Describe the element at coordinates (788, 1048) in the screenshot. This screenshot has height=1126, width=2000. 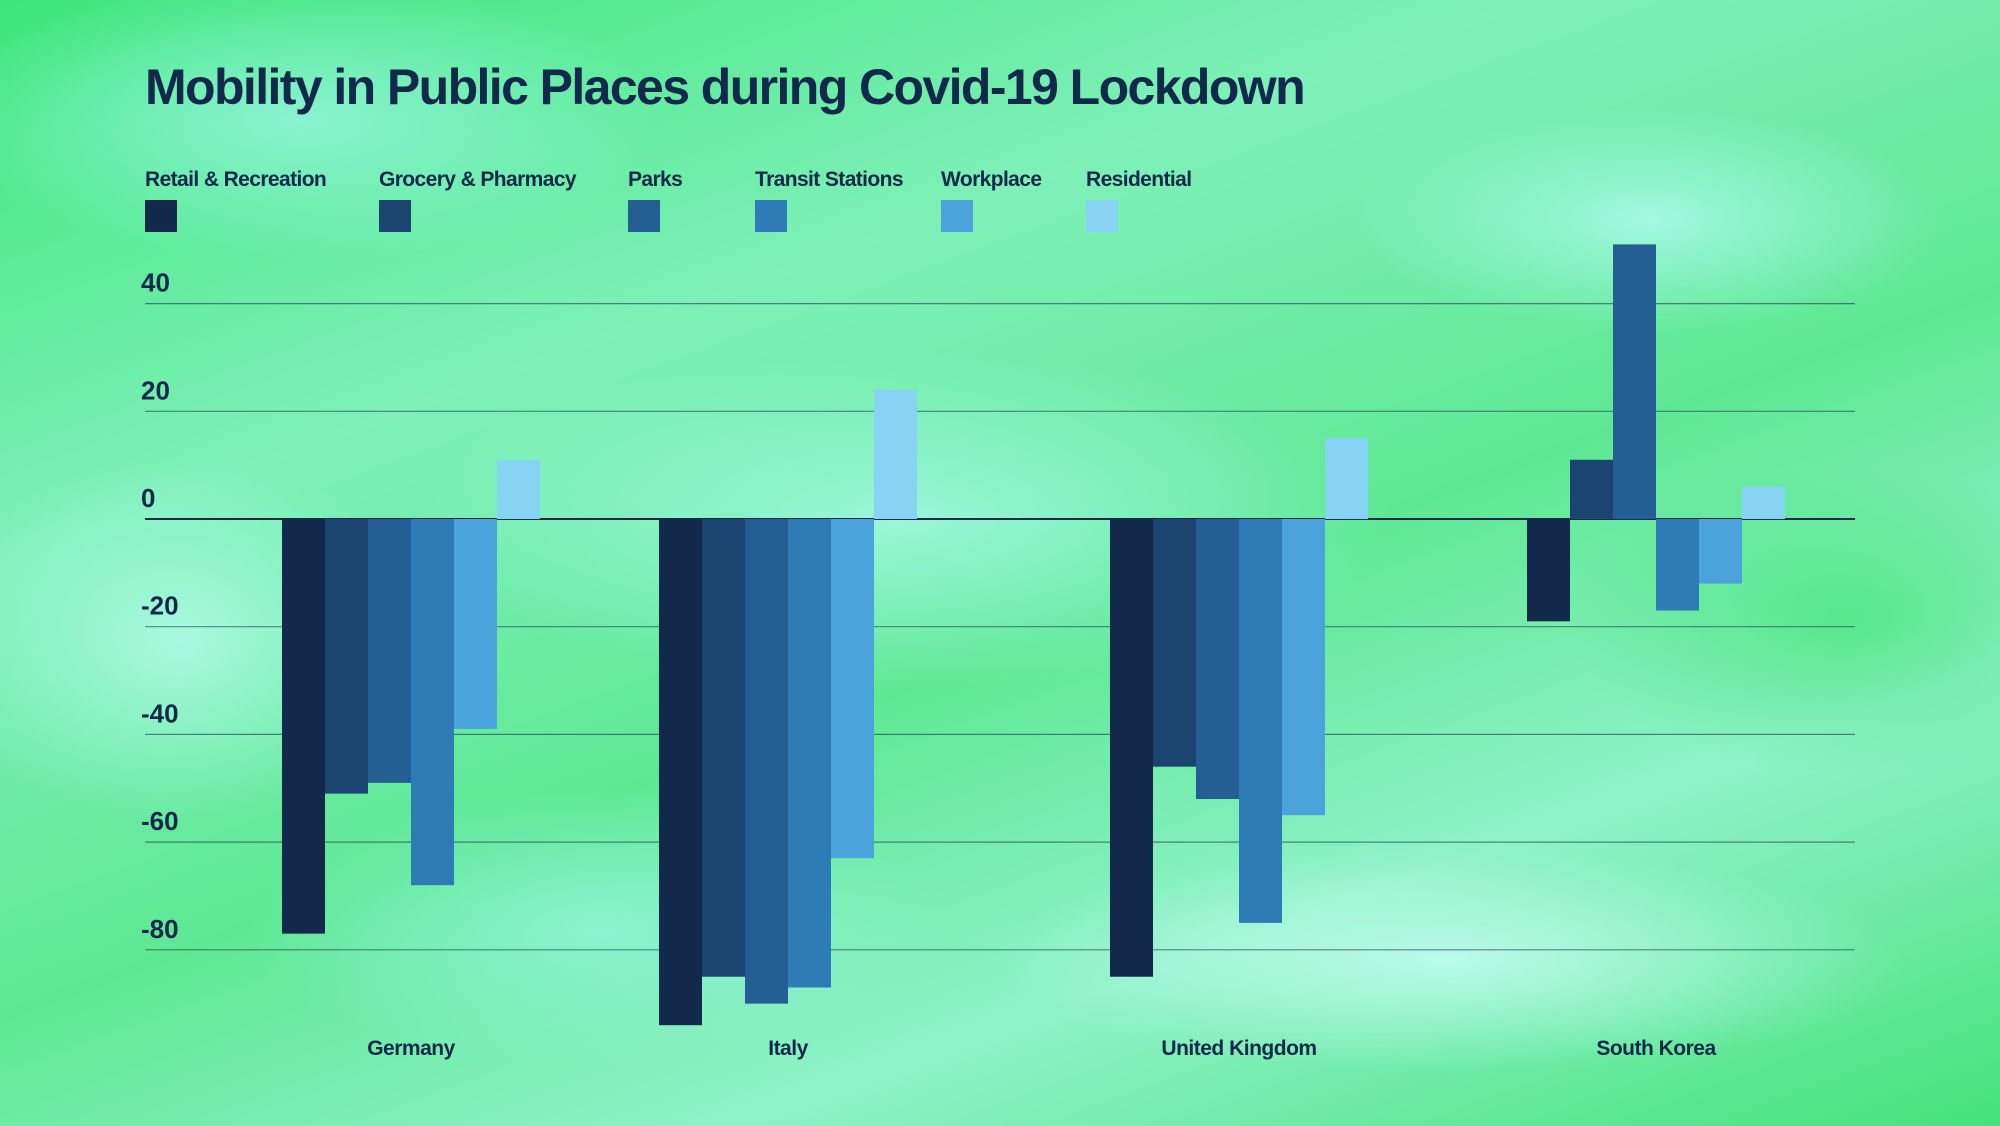
I see `x-category-label: Italy` at that location.